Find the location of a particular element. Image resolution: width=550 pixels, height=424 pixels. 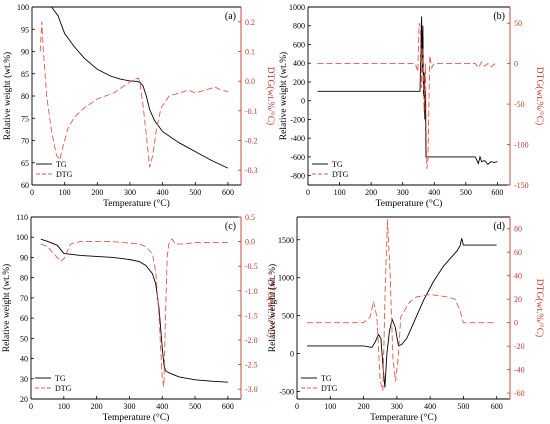

y2-tick-label: -1.5 is located at coordinates (251, 315).